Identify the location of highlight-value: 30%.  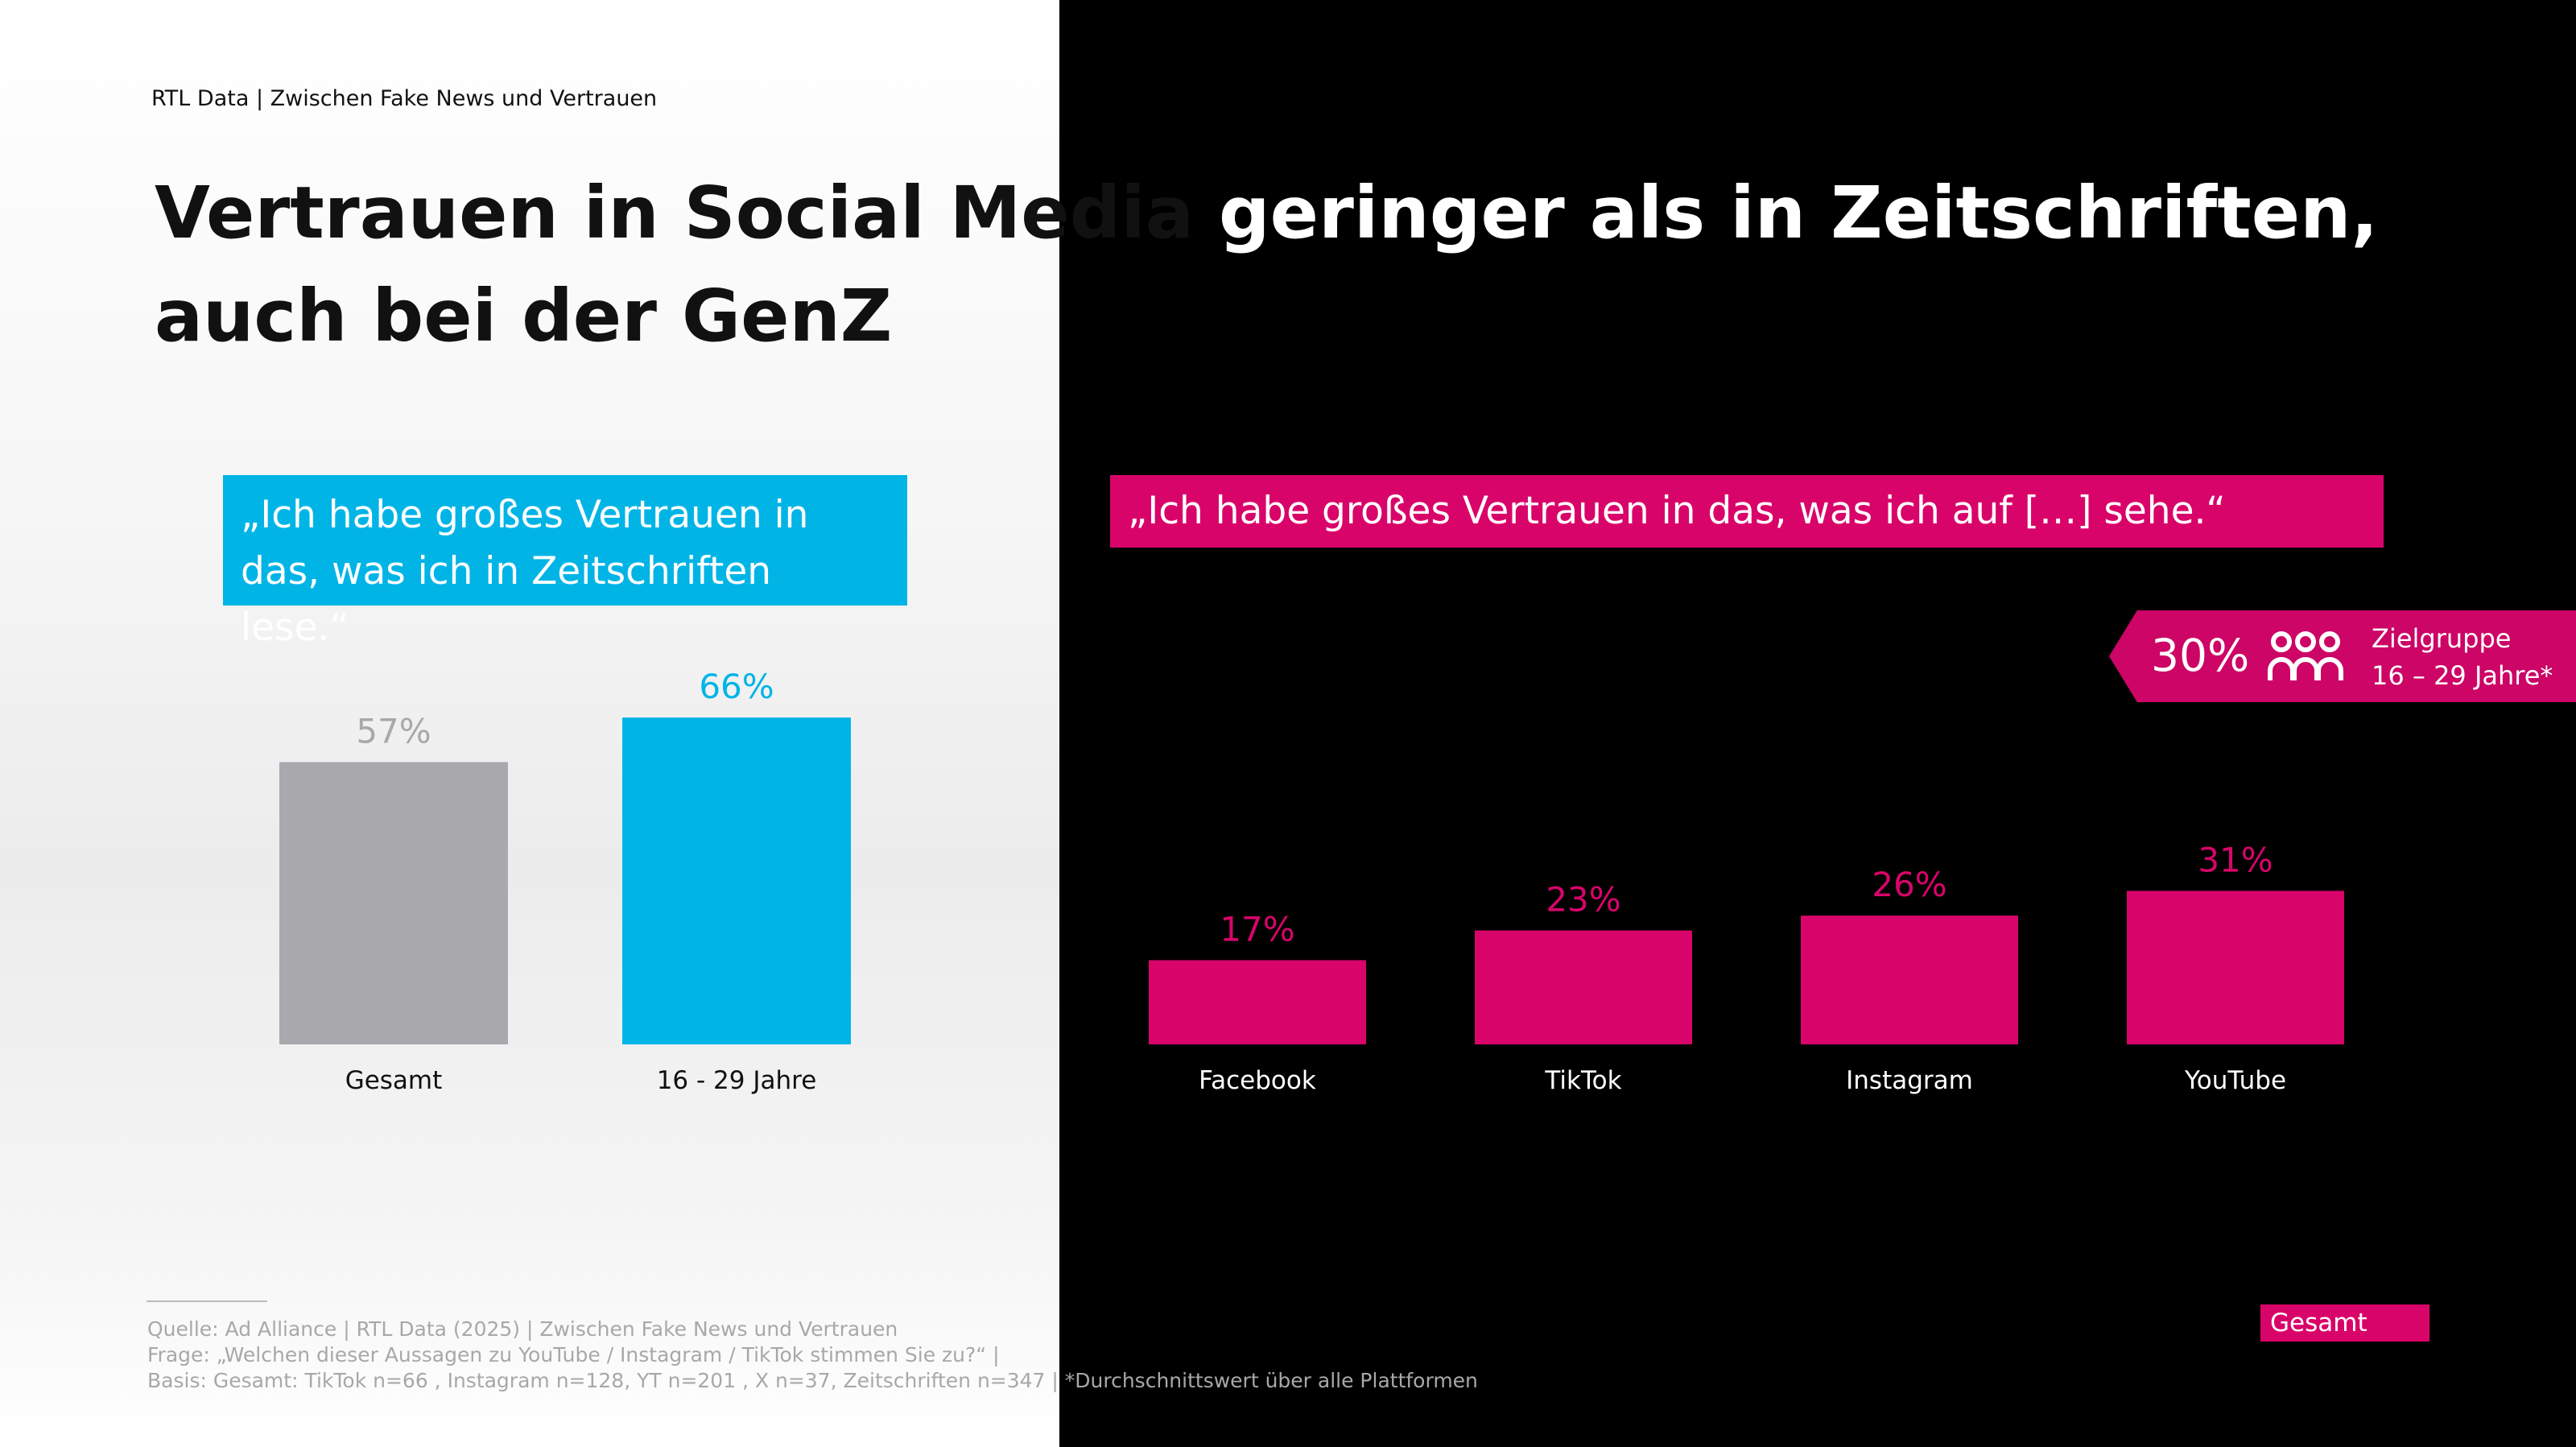
(2200, 655).